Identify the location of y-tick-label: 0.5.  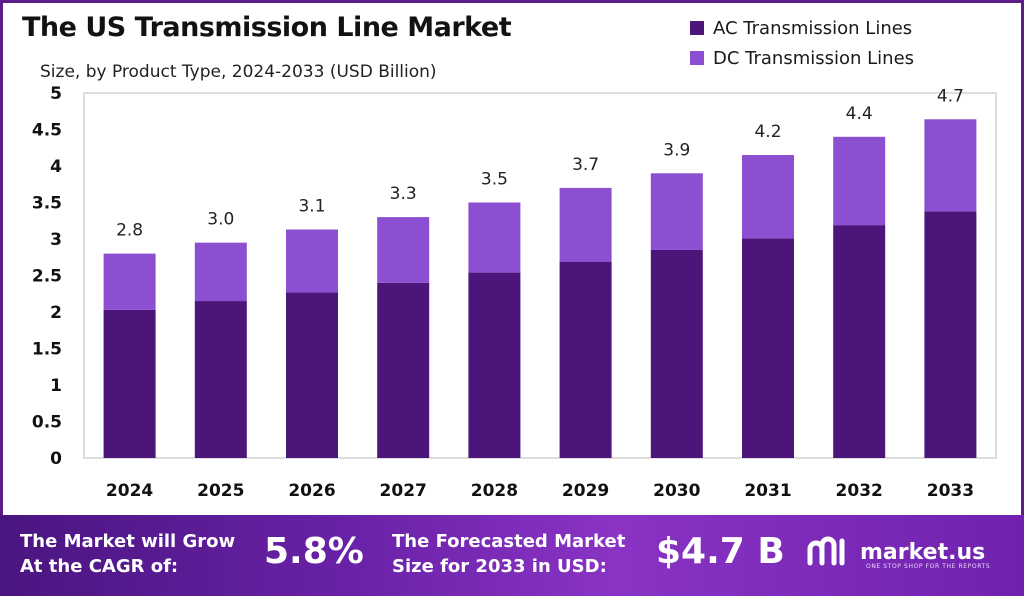
(47, 423).